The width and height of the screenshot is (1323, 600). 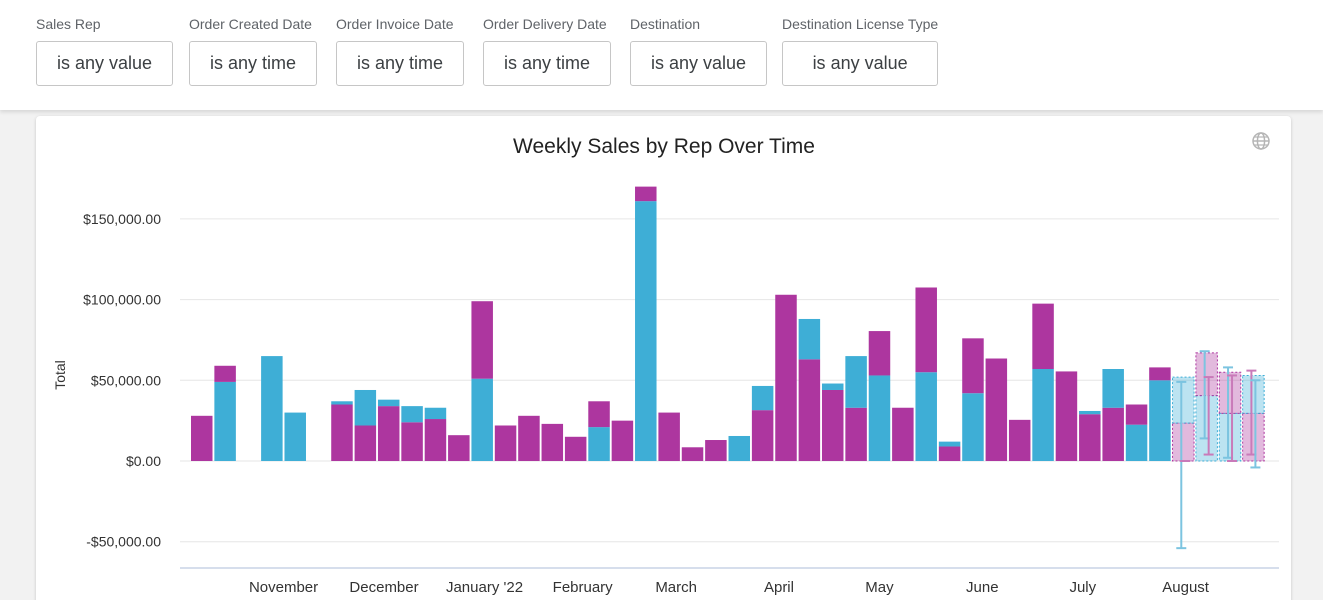 I want to click on filter-2: Order Invoice Date is any time, so click(x=400, y=50).